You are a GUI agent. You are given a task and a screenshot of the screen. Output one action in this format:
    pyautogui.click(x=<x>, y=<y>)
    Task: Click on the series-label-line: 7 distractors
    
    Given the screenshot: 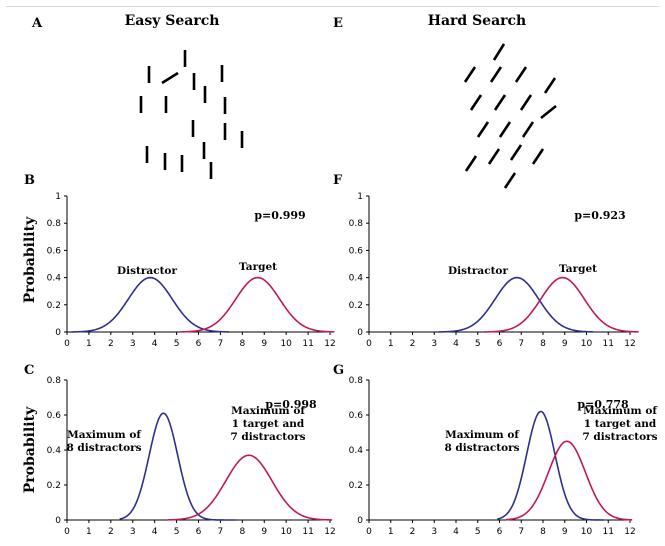 What is the action you would take?
    pyautogui.click(x=267, y=437)
    